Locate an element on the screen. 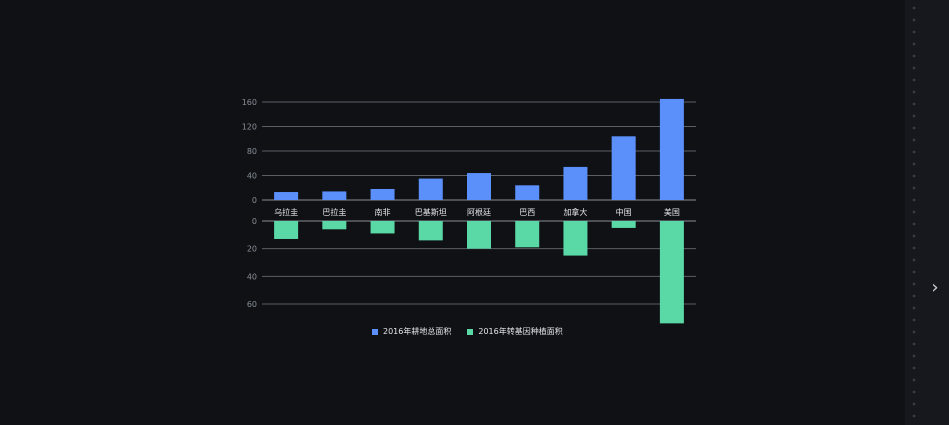 The image size is (949, 425). category-label: 巴拉圭 is located at coordinates (334, 212).